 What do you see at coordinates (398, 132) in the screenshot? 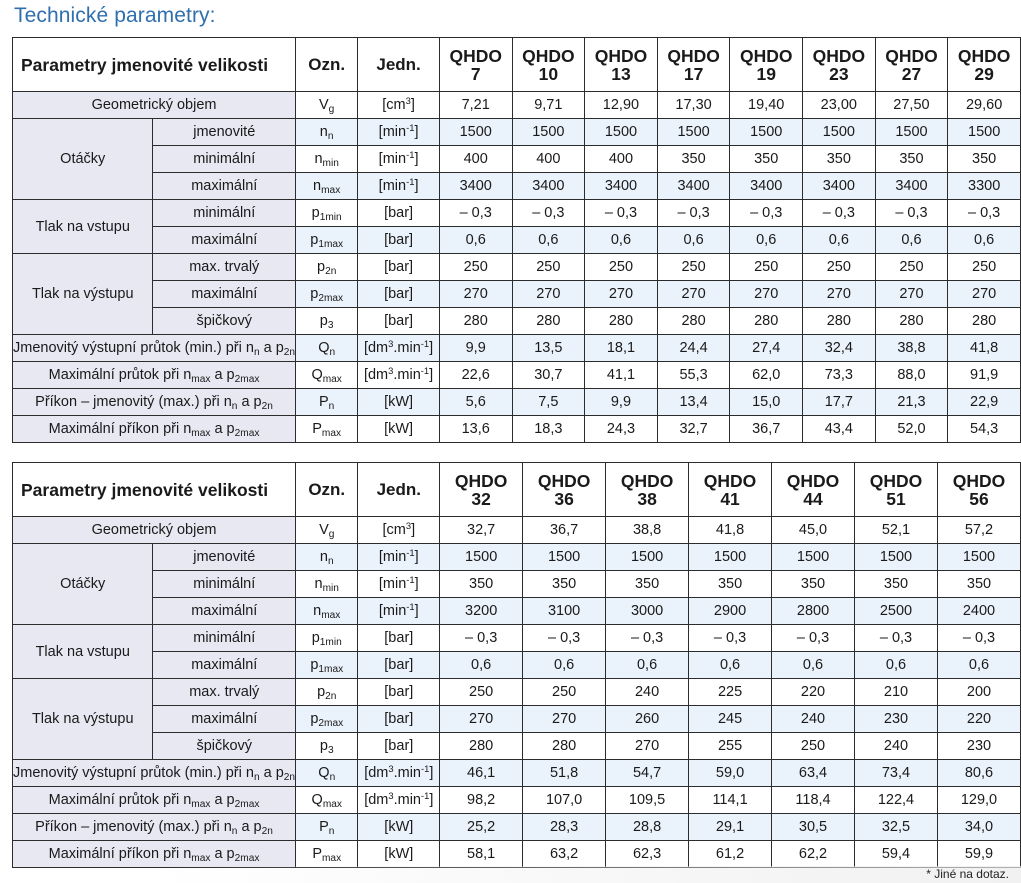
I see `unit-cell: [min-1]` at bounding box center [398, 132].